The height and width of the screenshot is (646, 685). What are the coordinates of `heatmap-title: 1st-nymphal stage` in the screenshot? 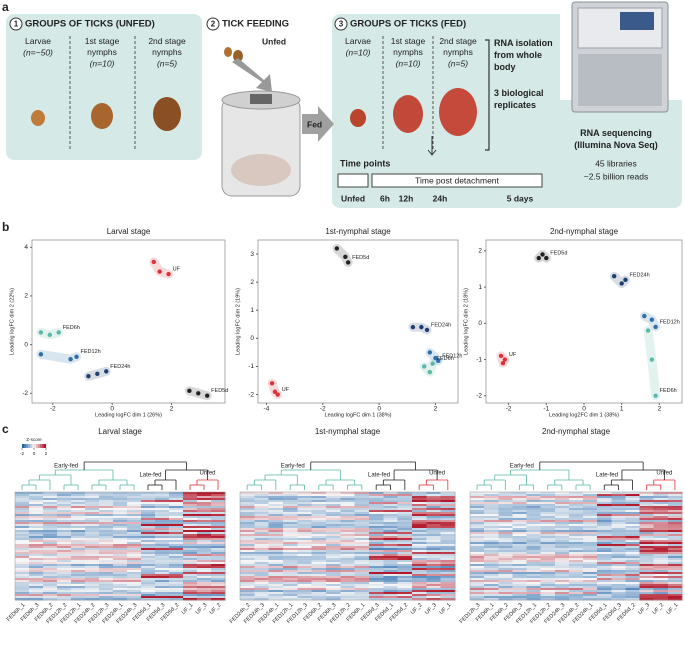 It's located at (348, 431).